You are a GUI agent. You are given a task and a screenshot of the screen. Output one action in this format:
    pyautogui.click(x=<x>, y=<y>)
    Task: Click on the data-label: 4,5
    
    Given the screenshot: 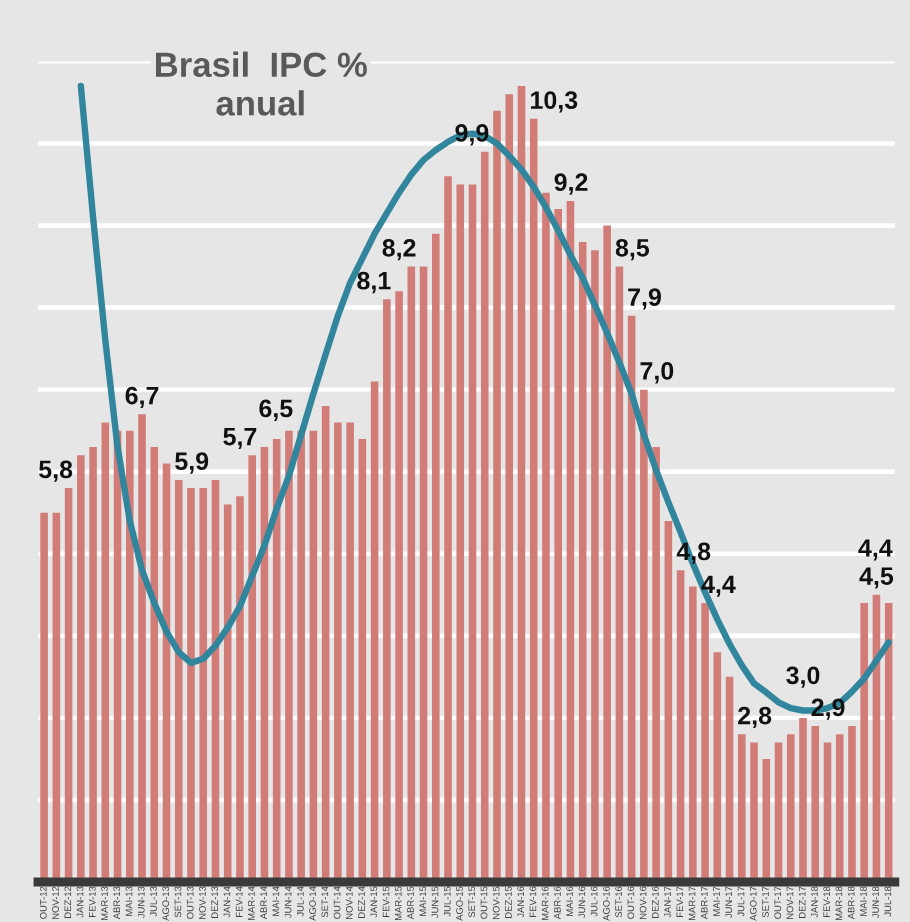 What is the action you would take?
    pyautogui.click(x=876, y=578)
    